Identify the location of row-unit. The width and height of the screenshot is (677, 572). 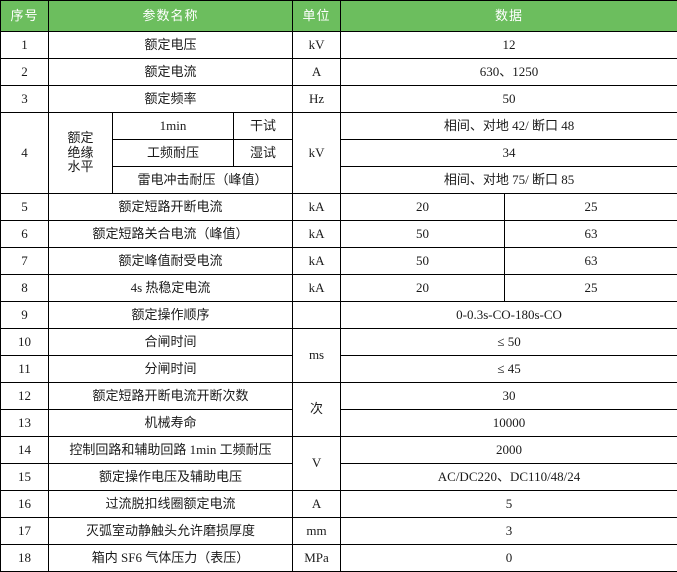
(317, 315).